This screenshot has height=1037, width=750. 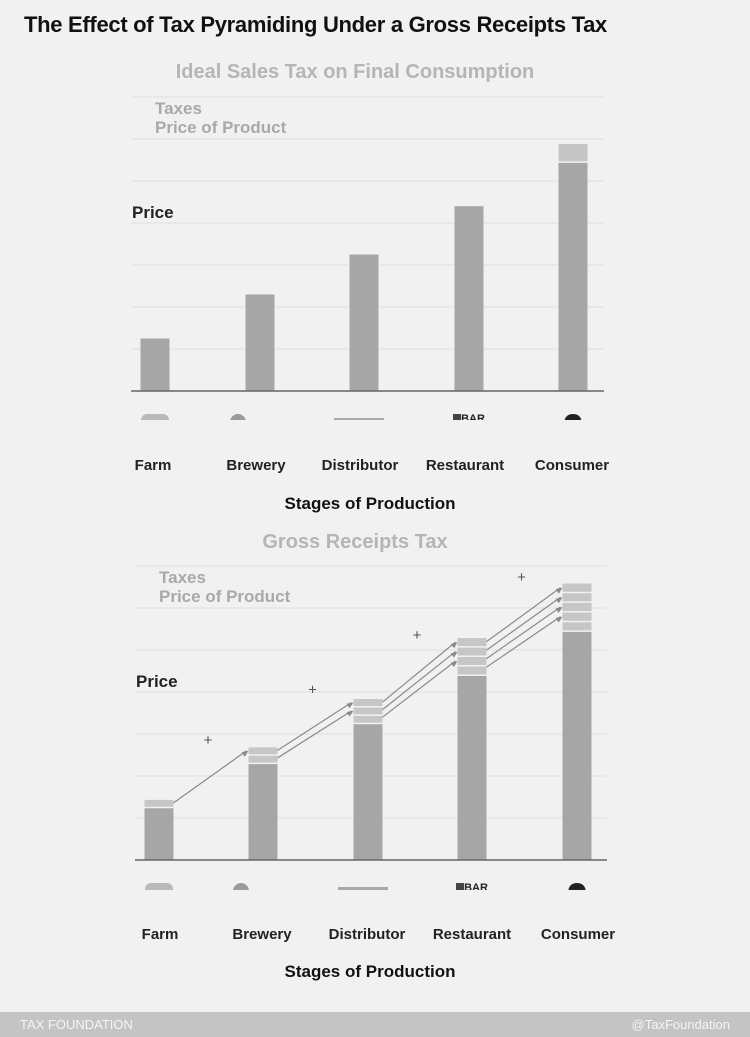 I want to click on chart-1-stage-label-consumer: Consumer, so click(x=572, y=465).